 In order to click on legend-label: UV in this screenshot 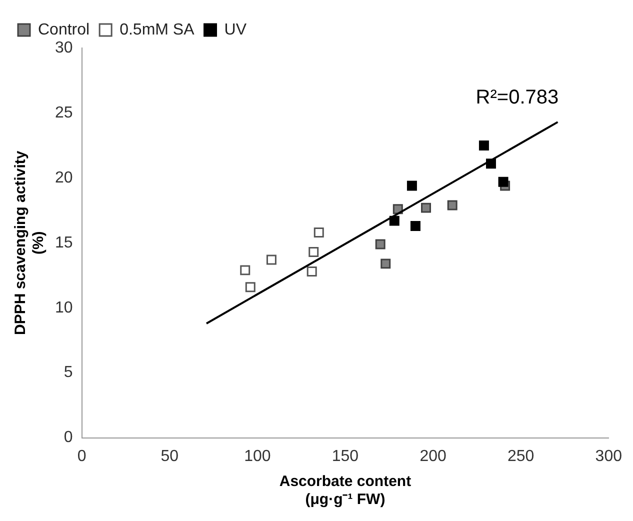, I will do `click(235, 29)`.